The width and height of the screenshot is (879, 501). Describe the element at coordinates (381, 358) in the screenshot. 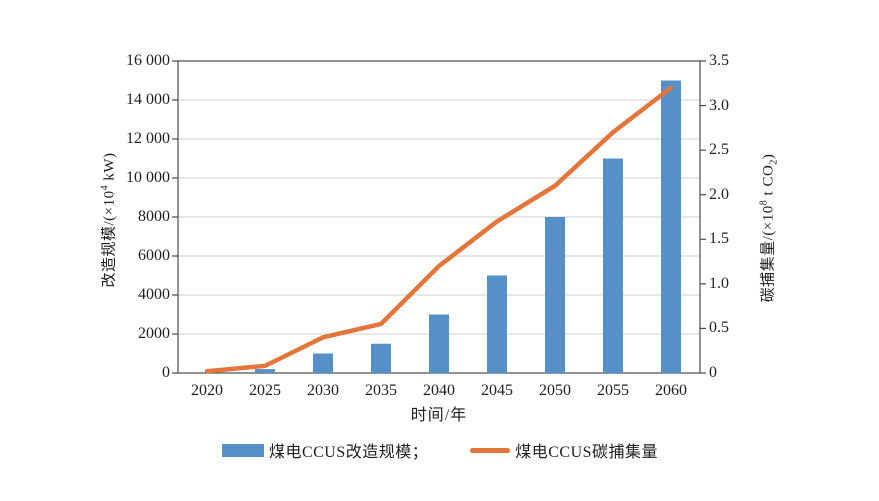

I see `bar-2035` at that location.